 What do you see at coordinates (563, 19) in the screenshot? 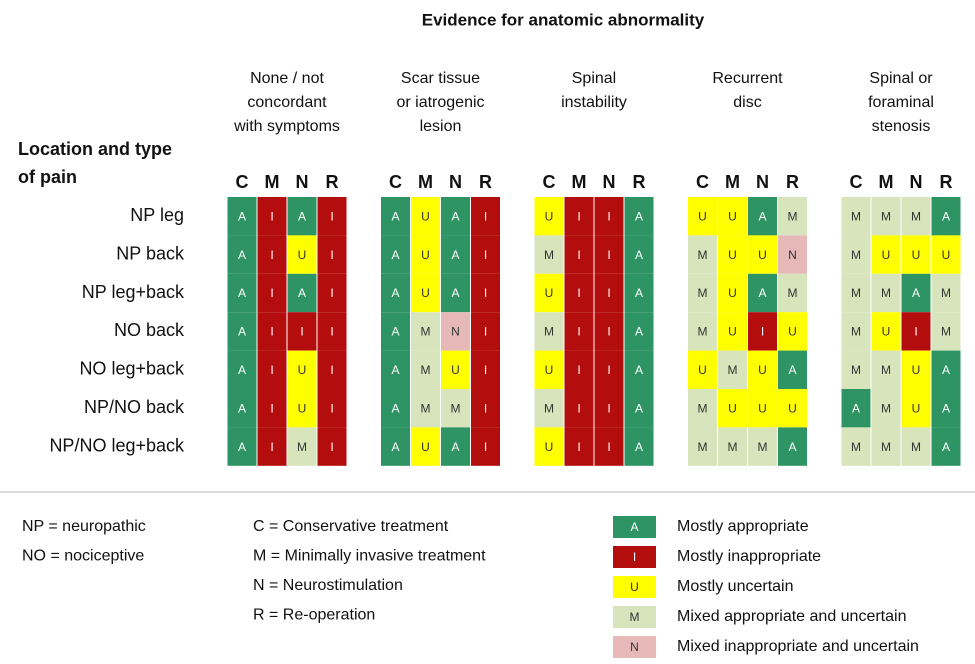
I see `title: Evidence for anatomic abnormality` at bounding box center [563, 19].